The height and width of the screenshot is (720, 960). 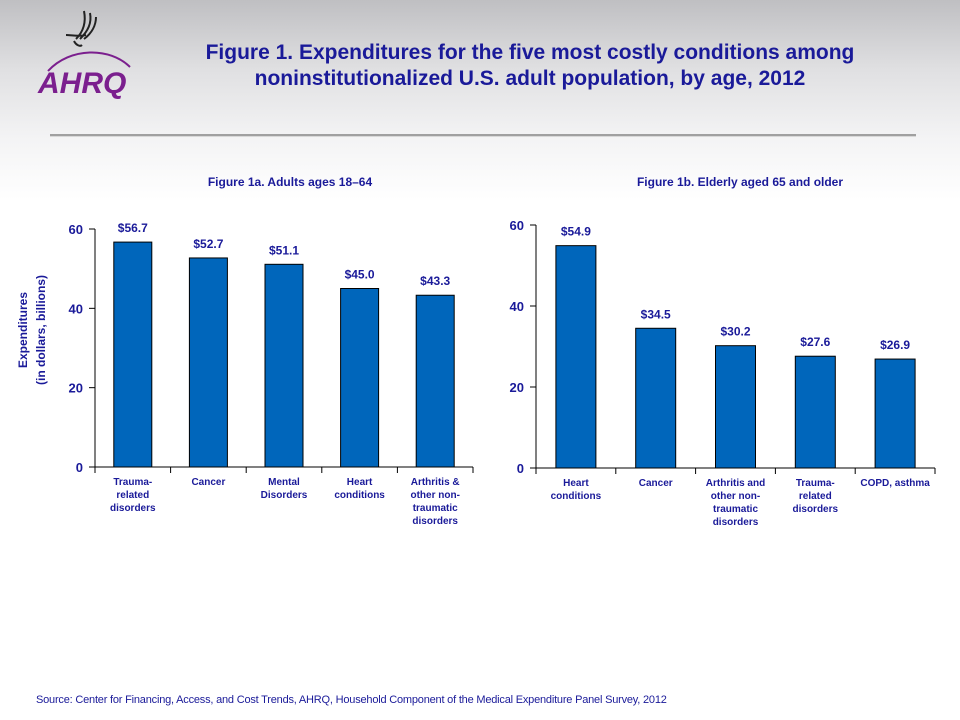 I want to click on title-divider, so click(x=483, y=135).